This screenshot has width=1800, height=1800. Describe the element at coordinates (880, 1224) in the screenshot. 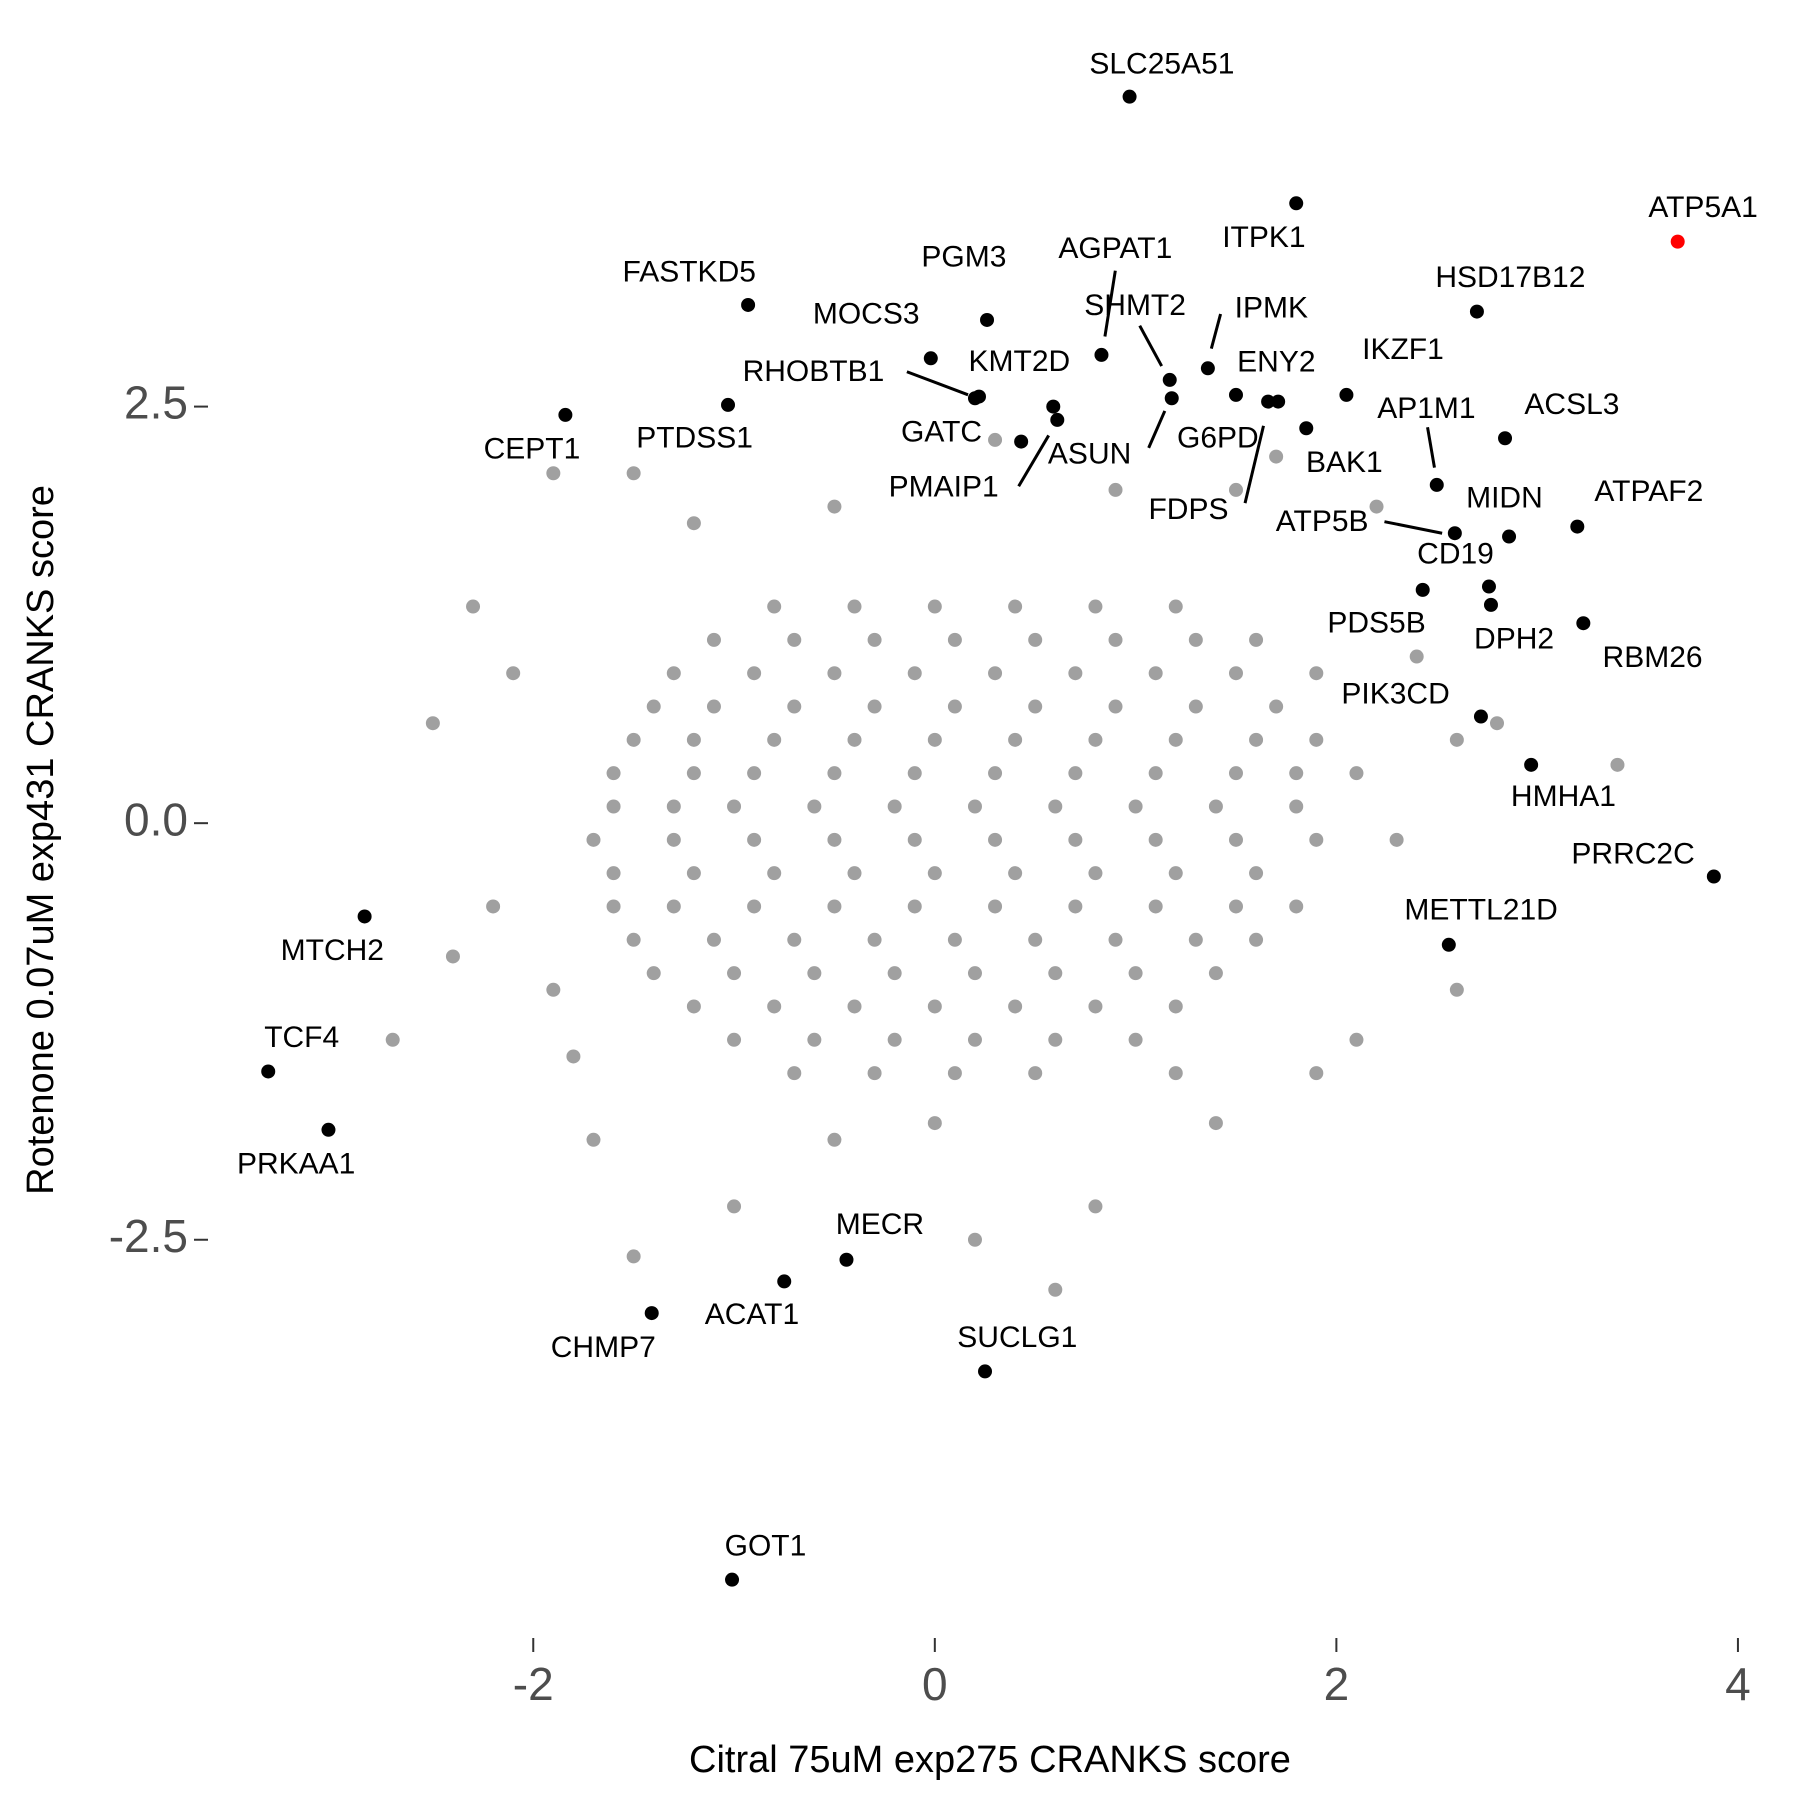

I see `point-label: MECR` at that location.